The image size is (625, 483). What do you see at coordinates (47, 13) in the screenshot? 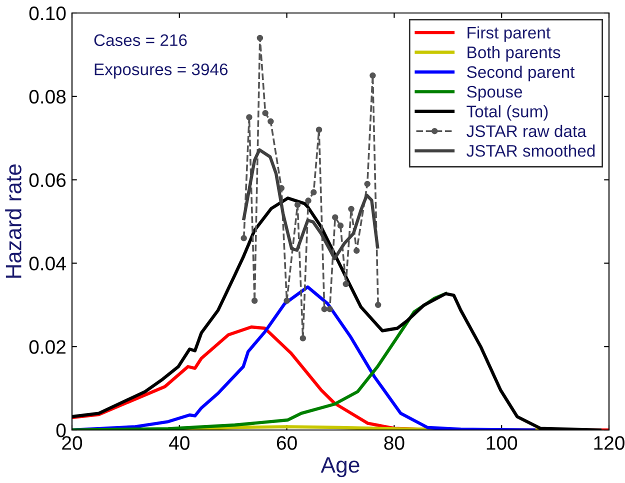
I see `y-tick-label: 0.10` at bounding box center [47, 13].